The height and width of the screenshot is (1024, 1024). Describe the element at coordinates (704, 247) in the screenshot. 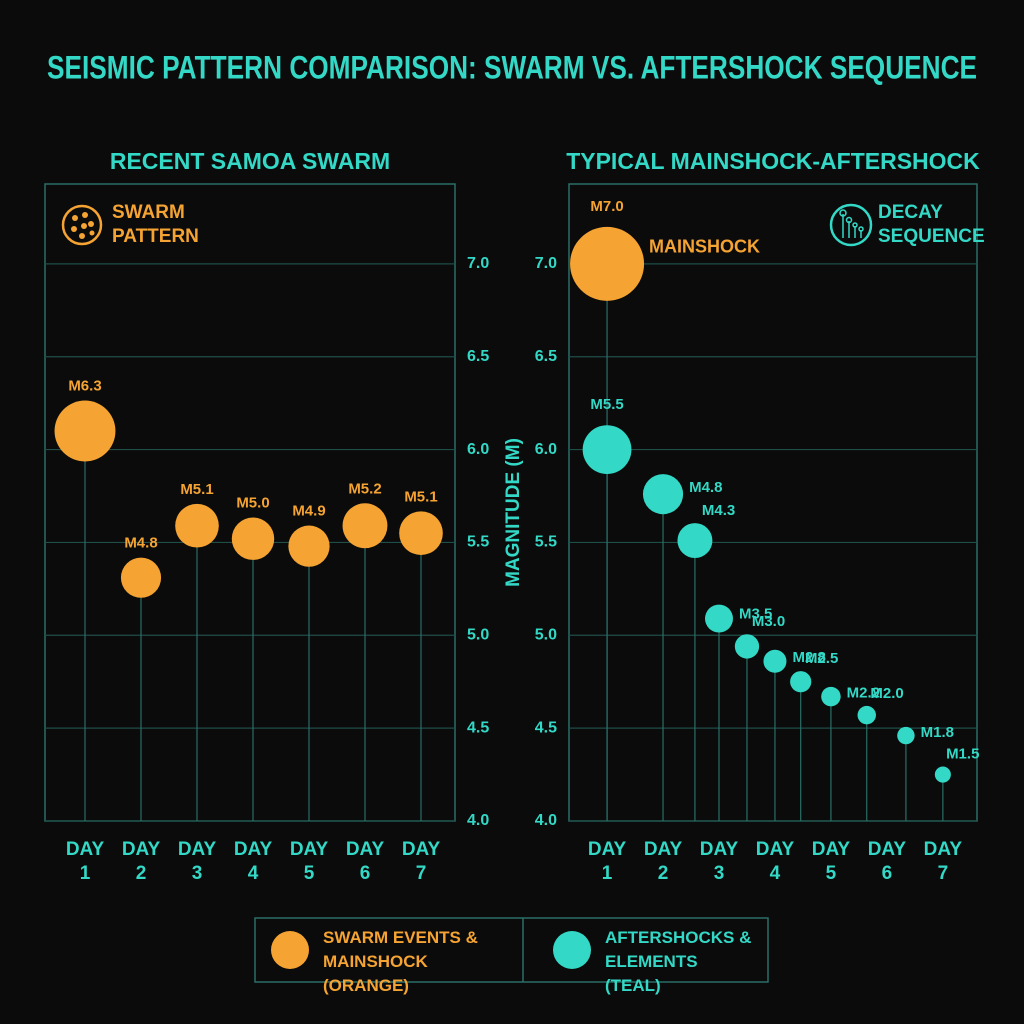

I see `mainshock-annotation: MAINSHOCK` at that location.